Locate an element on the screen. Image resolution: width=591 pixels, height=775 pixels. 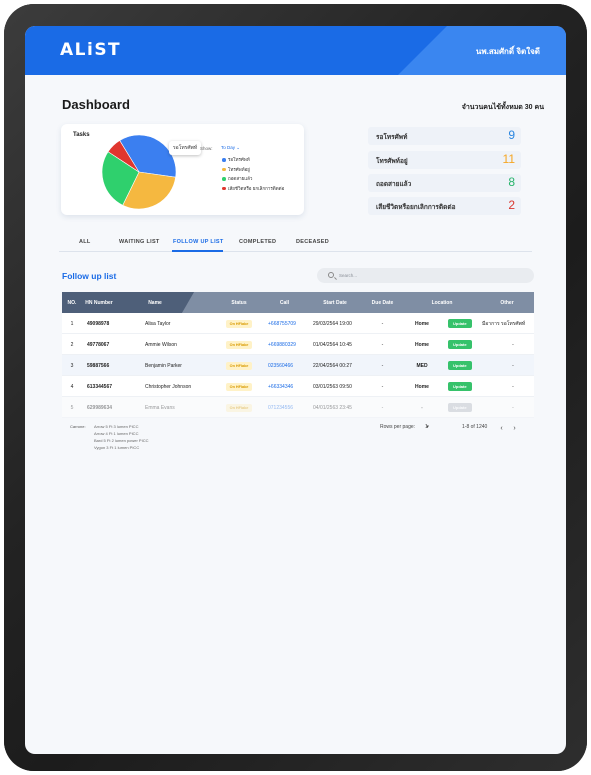
stat-completed: ถอดสายแล้ว 8 is located at coordinates (444, 183).